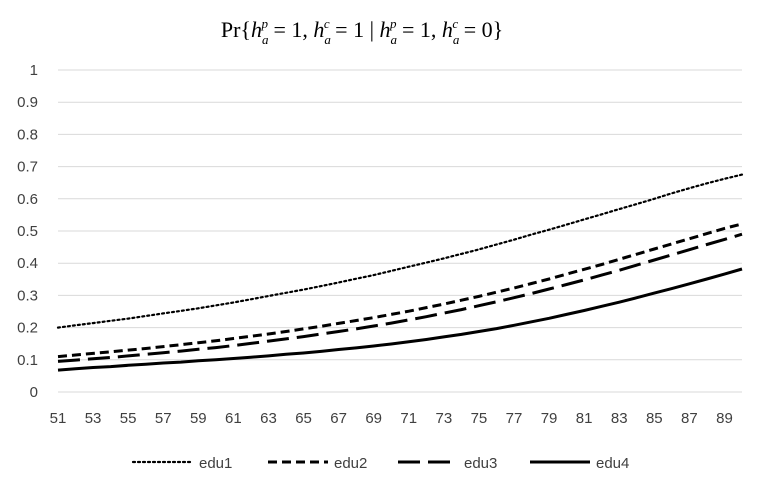 Image resolution: width=763 pixels, height=491 pixels. I want to click on y-tick-label: 0.4, so click(27, 263).